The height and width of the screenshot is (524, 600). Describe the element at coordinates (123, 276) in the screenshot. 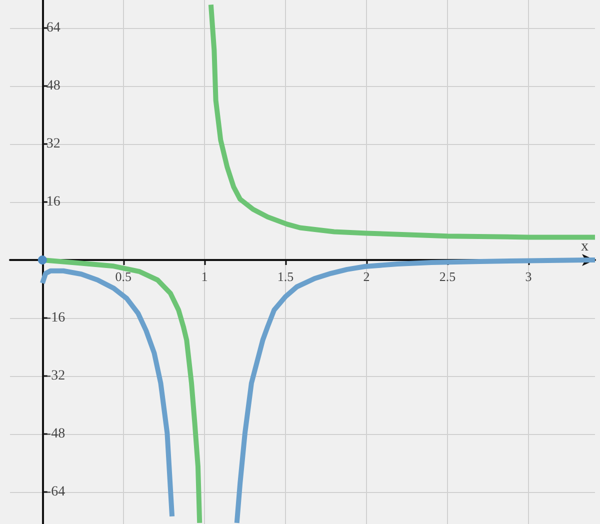

I see `x-tick-label: 0.5` at that location.